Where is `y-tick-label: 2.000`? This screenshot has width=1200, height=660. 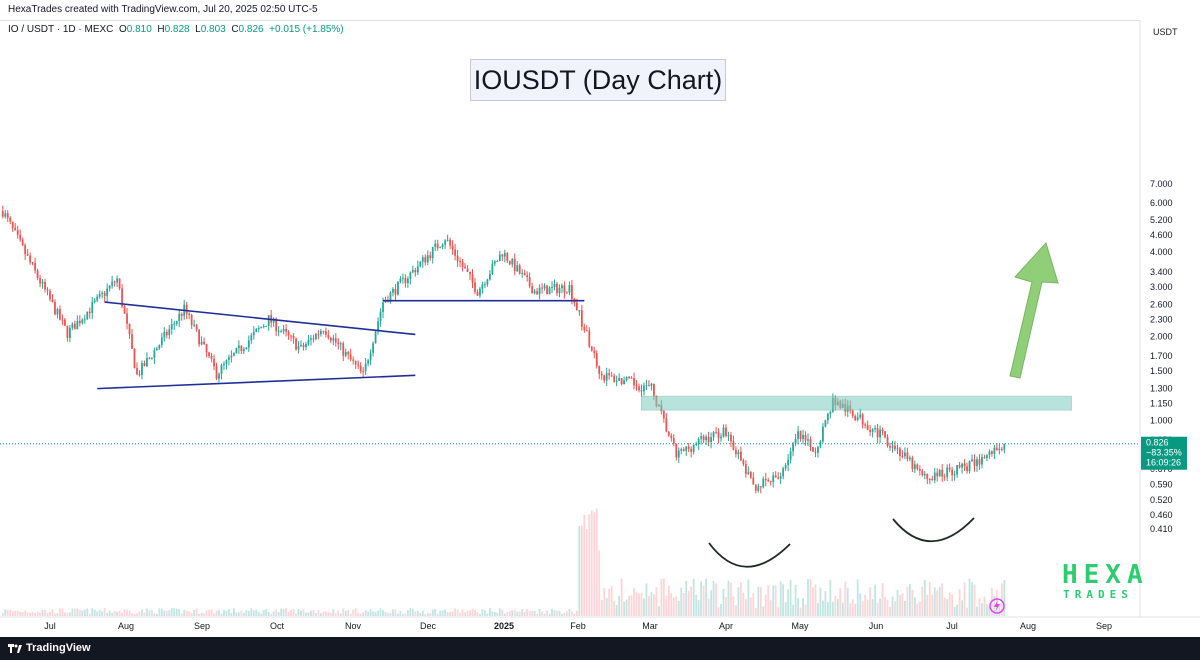 y-tick-label: 2.000 is located at coordinates (1161, 336).